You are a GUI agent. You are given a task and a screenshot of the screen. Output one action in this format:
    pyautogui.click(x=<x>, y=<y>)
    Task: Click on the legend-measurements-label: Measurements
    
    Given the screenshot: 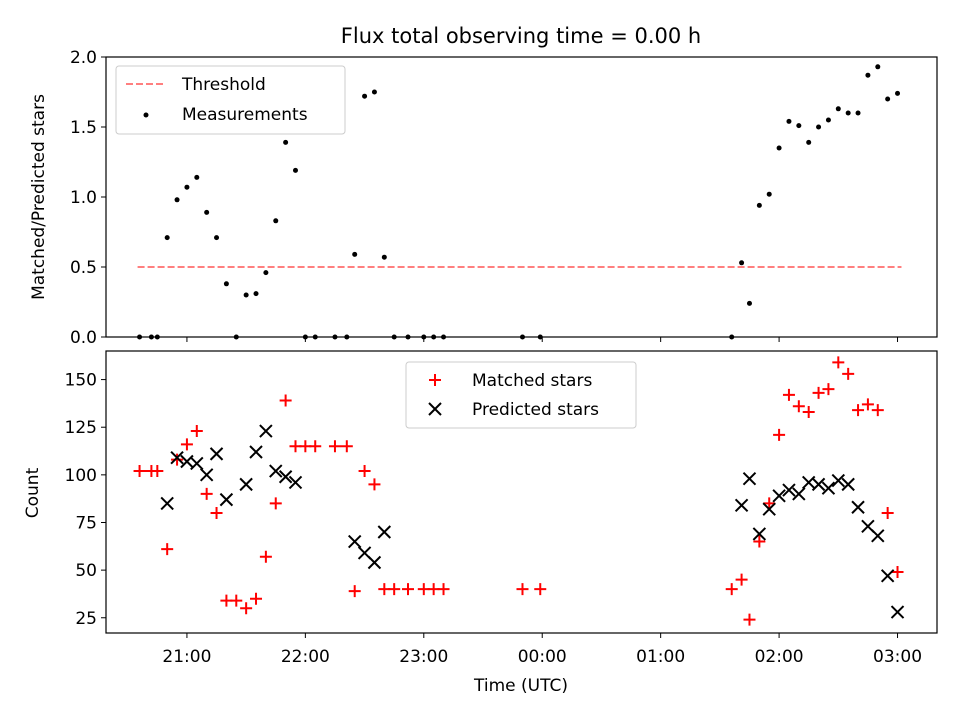 What is the action you would take?
    pyautogui.click(x=245, y=115)
    